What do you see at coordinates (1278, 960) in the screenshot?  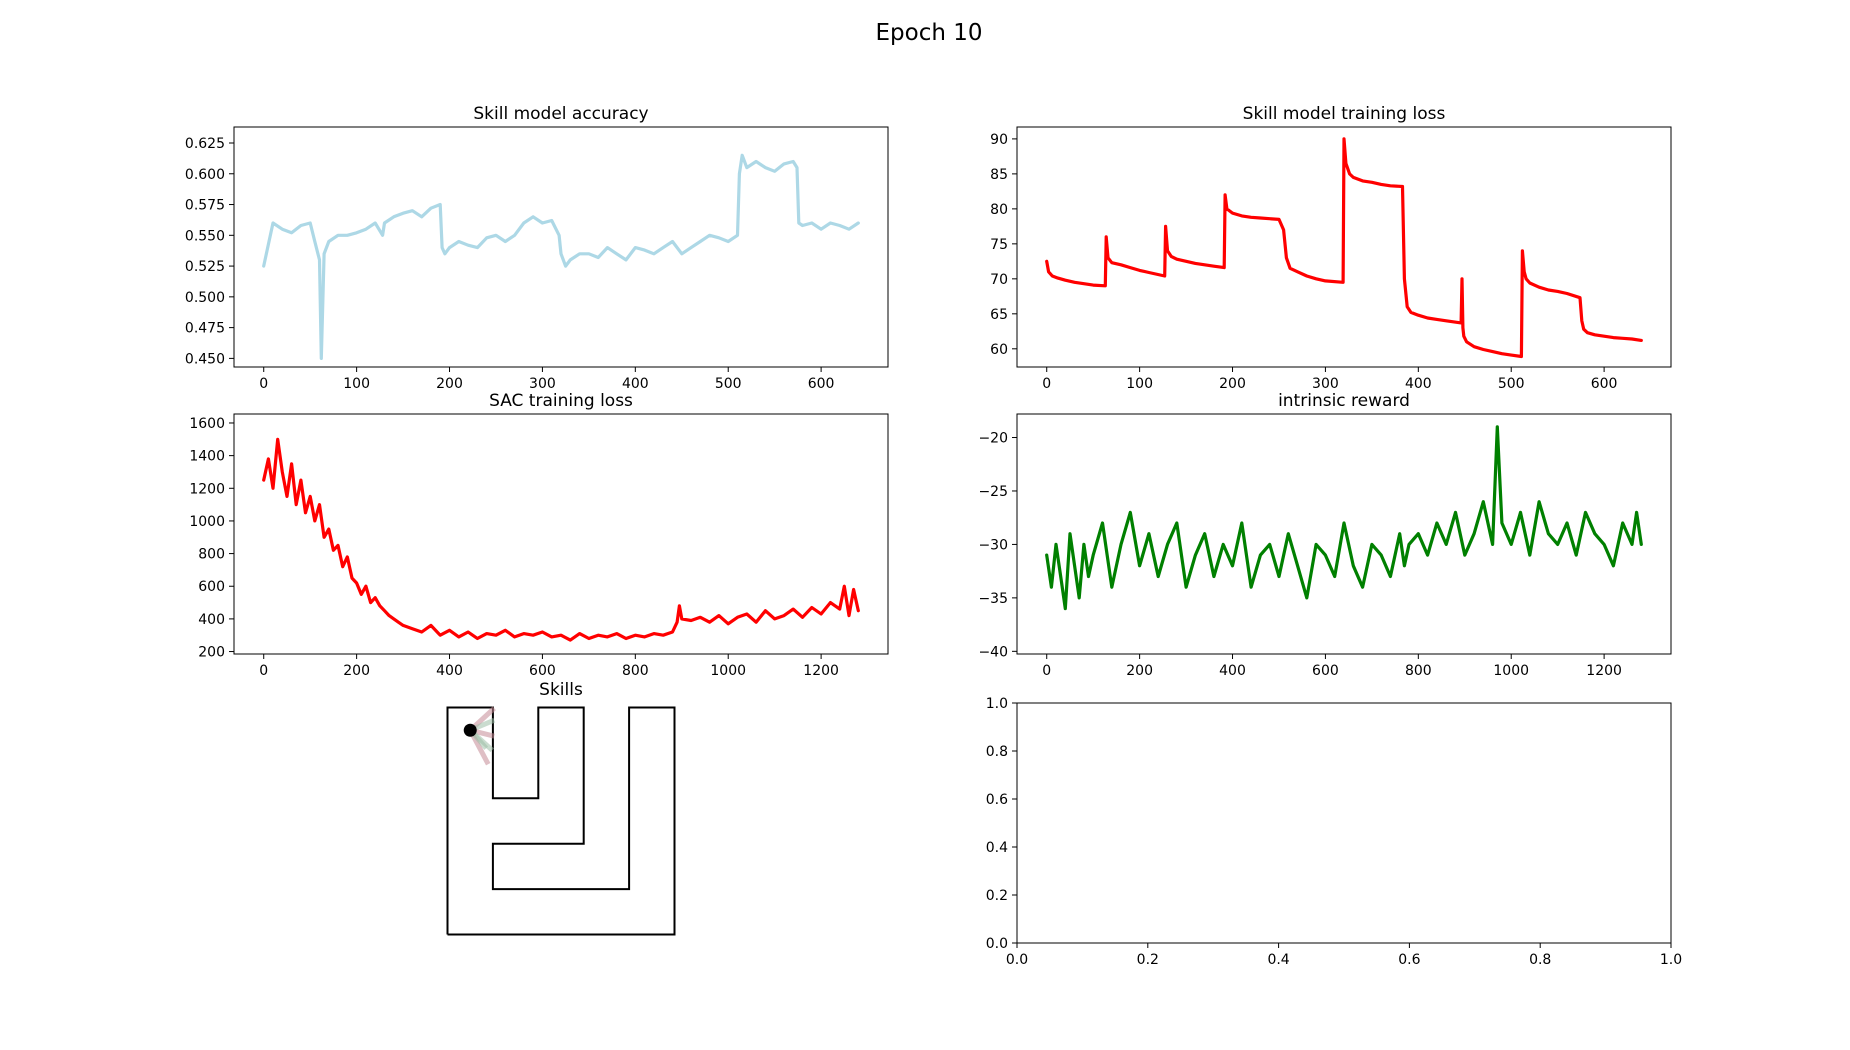 I see `x-tick-label: 0.4` at bounding box center [1278, 960].